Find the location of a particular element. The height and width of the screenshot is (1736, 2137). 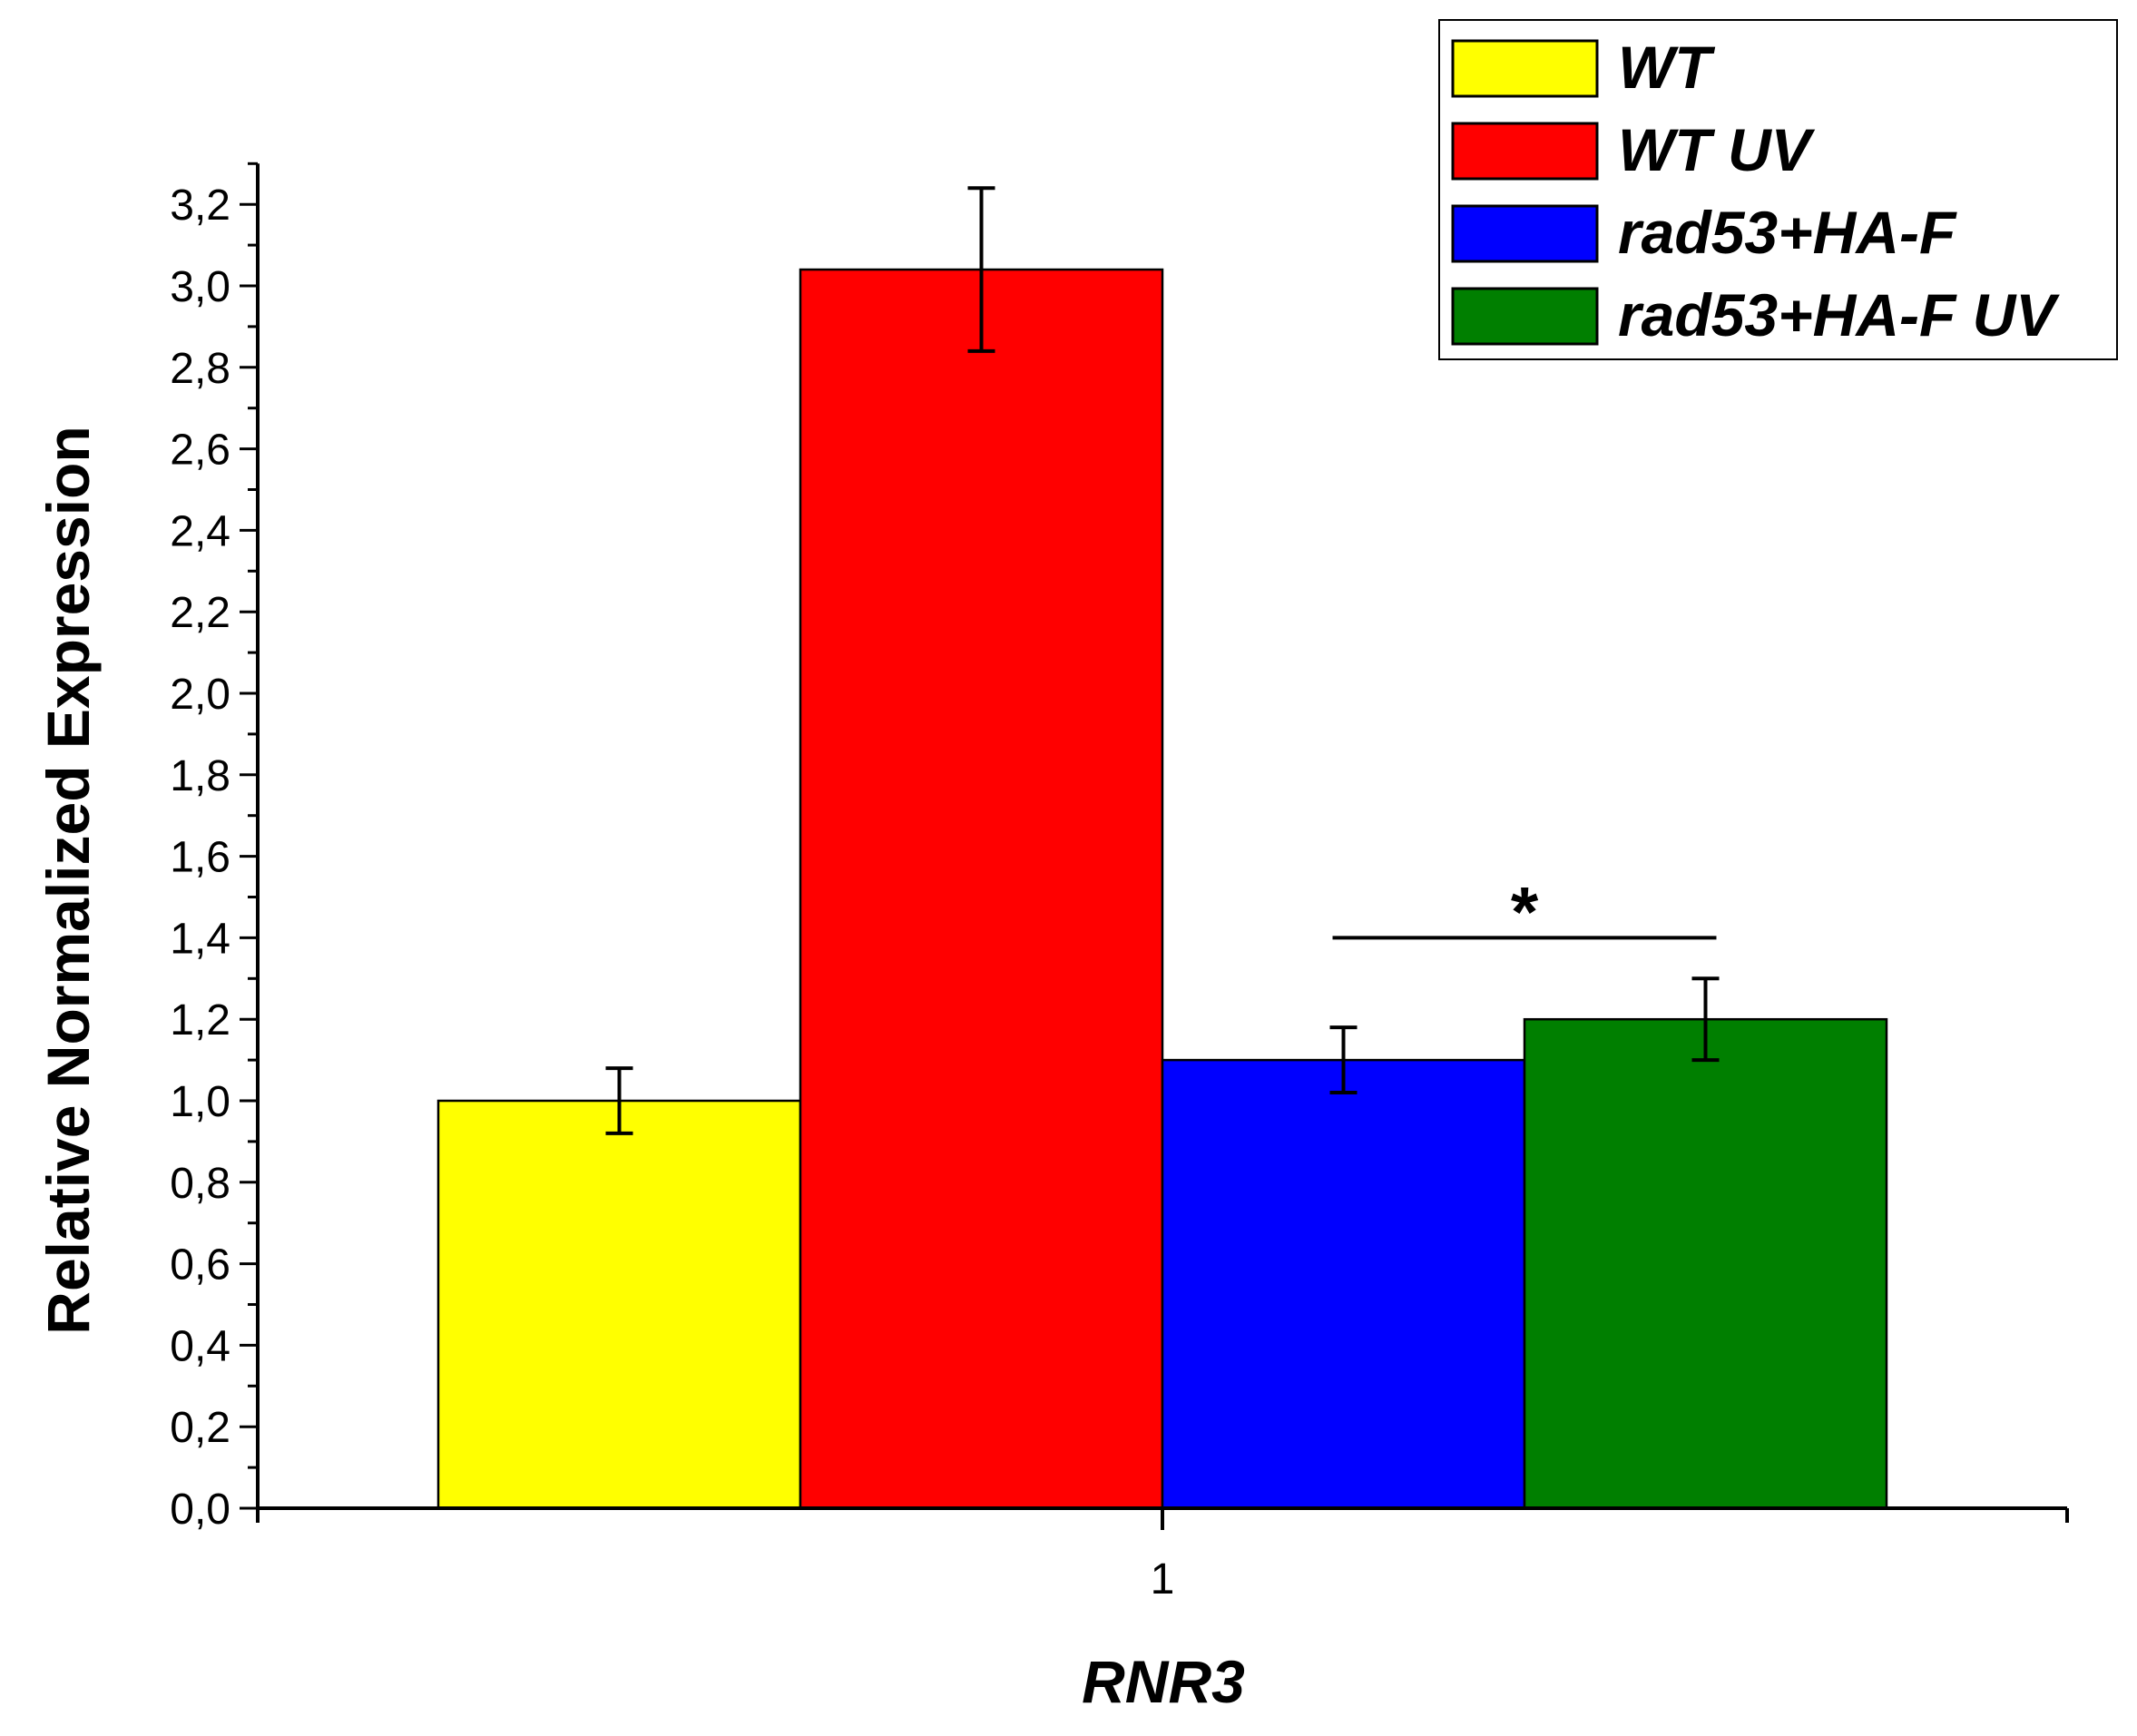

bar-wt-uv is located at coordinates (982, 889).